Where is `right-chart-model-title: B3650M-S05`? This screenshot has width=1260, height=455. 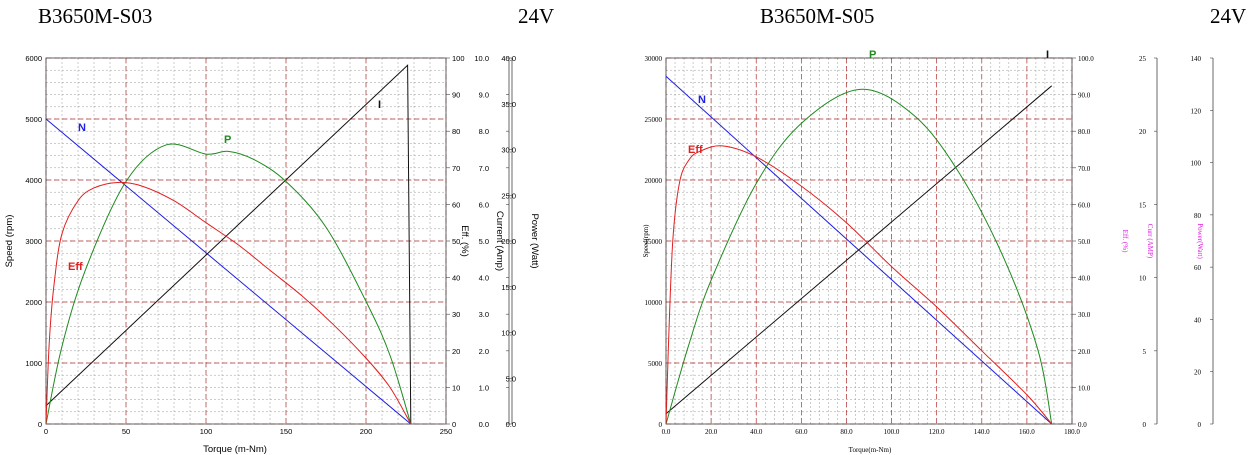 right-chart-model-title: B3650M-S05 is located at coordinates (817, 16).